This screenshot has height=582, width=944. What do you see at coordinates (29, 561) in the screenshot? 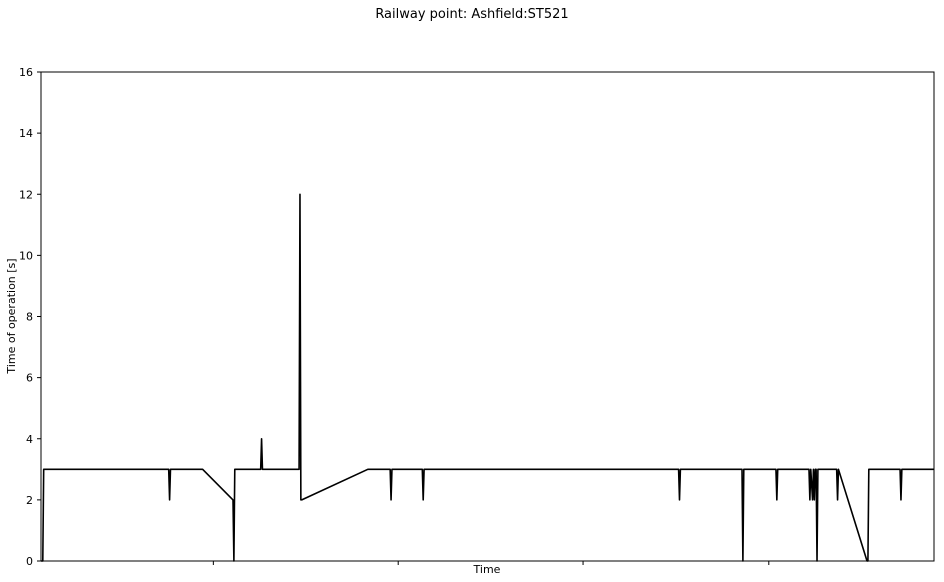
I see `y-tick-label: 0` at bounding box center [29, 561].